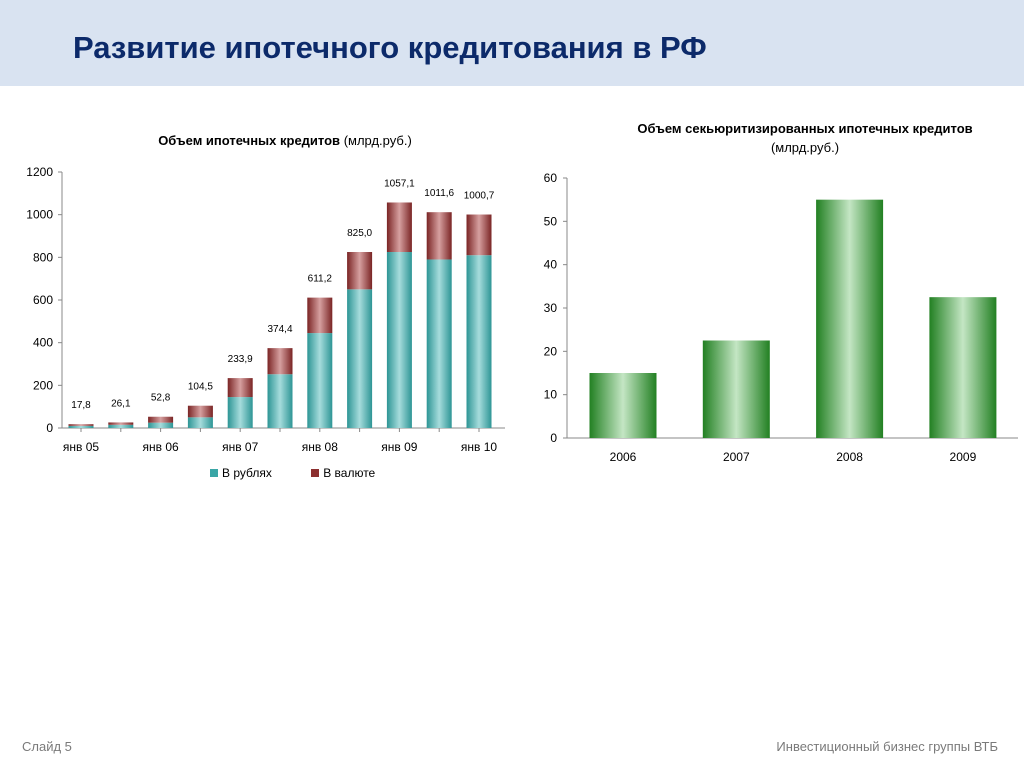 This screenshot has height=768, width=1024. Describe the element at coordinates (43, 385) in the screenshot. I see `y-tick-label: 200` at that location.